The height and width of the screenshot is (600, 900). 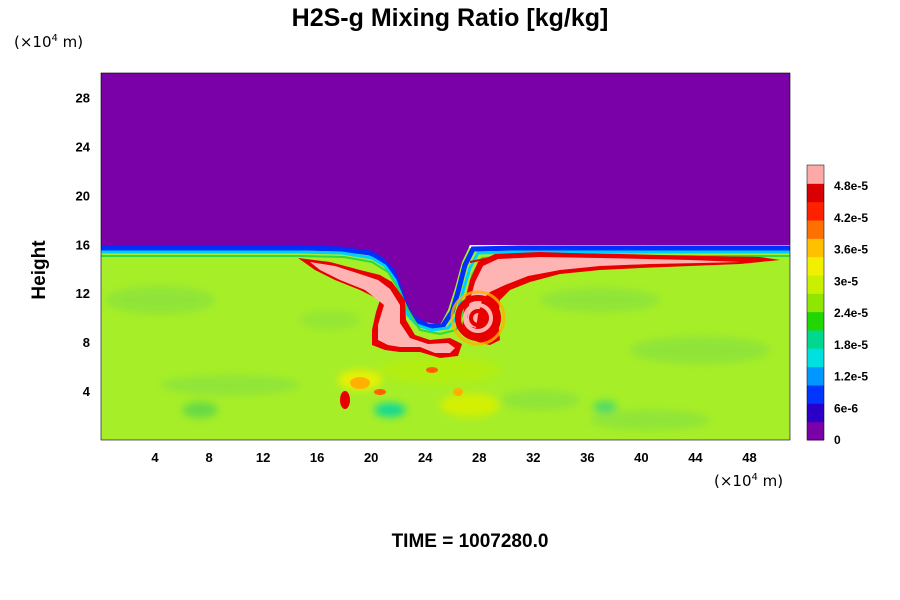 I want to click on colorbar-frame, so click(x=815, y=302).